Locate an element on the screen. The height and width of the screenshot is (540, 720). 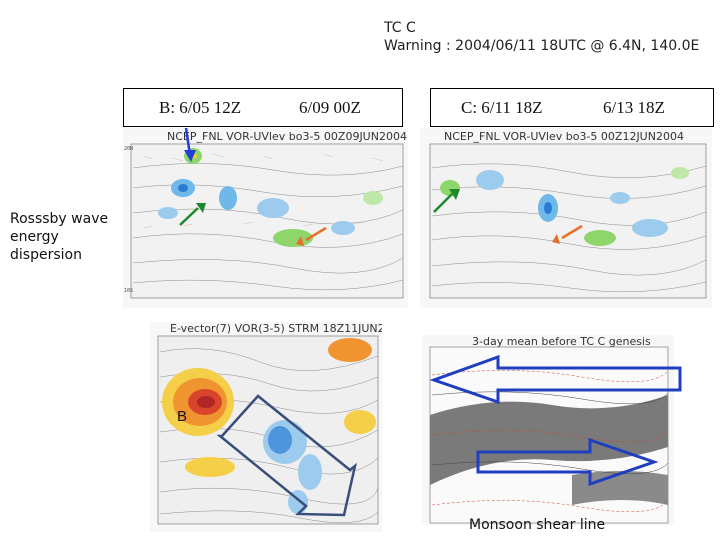
b-marker-label: B is located at coordinates (182, 416).